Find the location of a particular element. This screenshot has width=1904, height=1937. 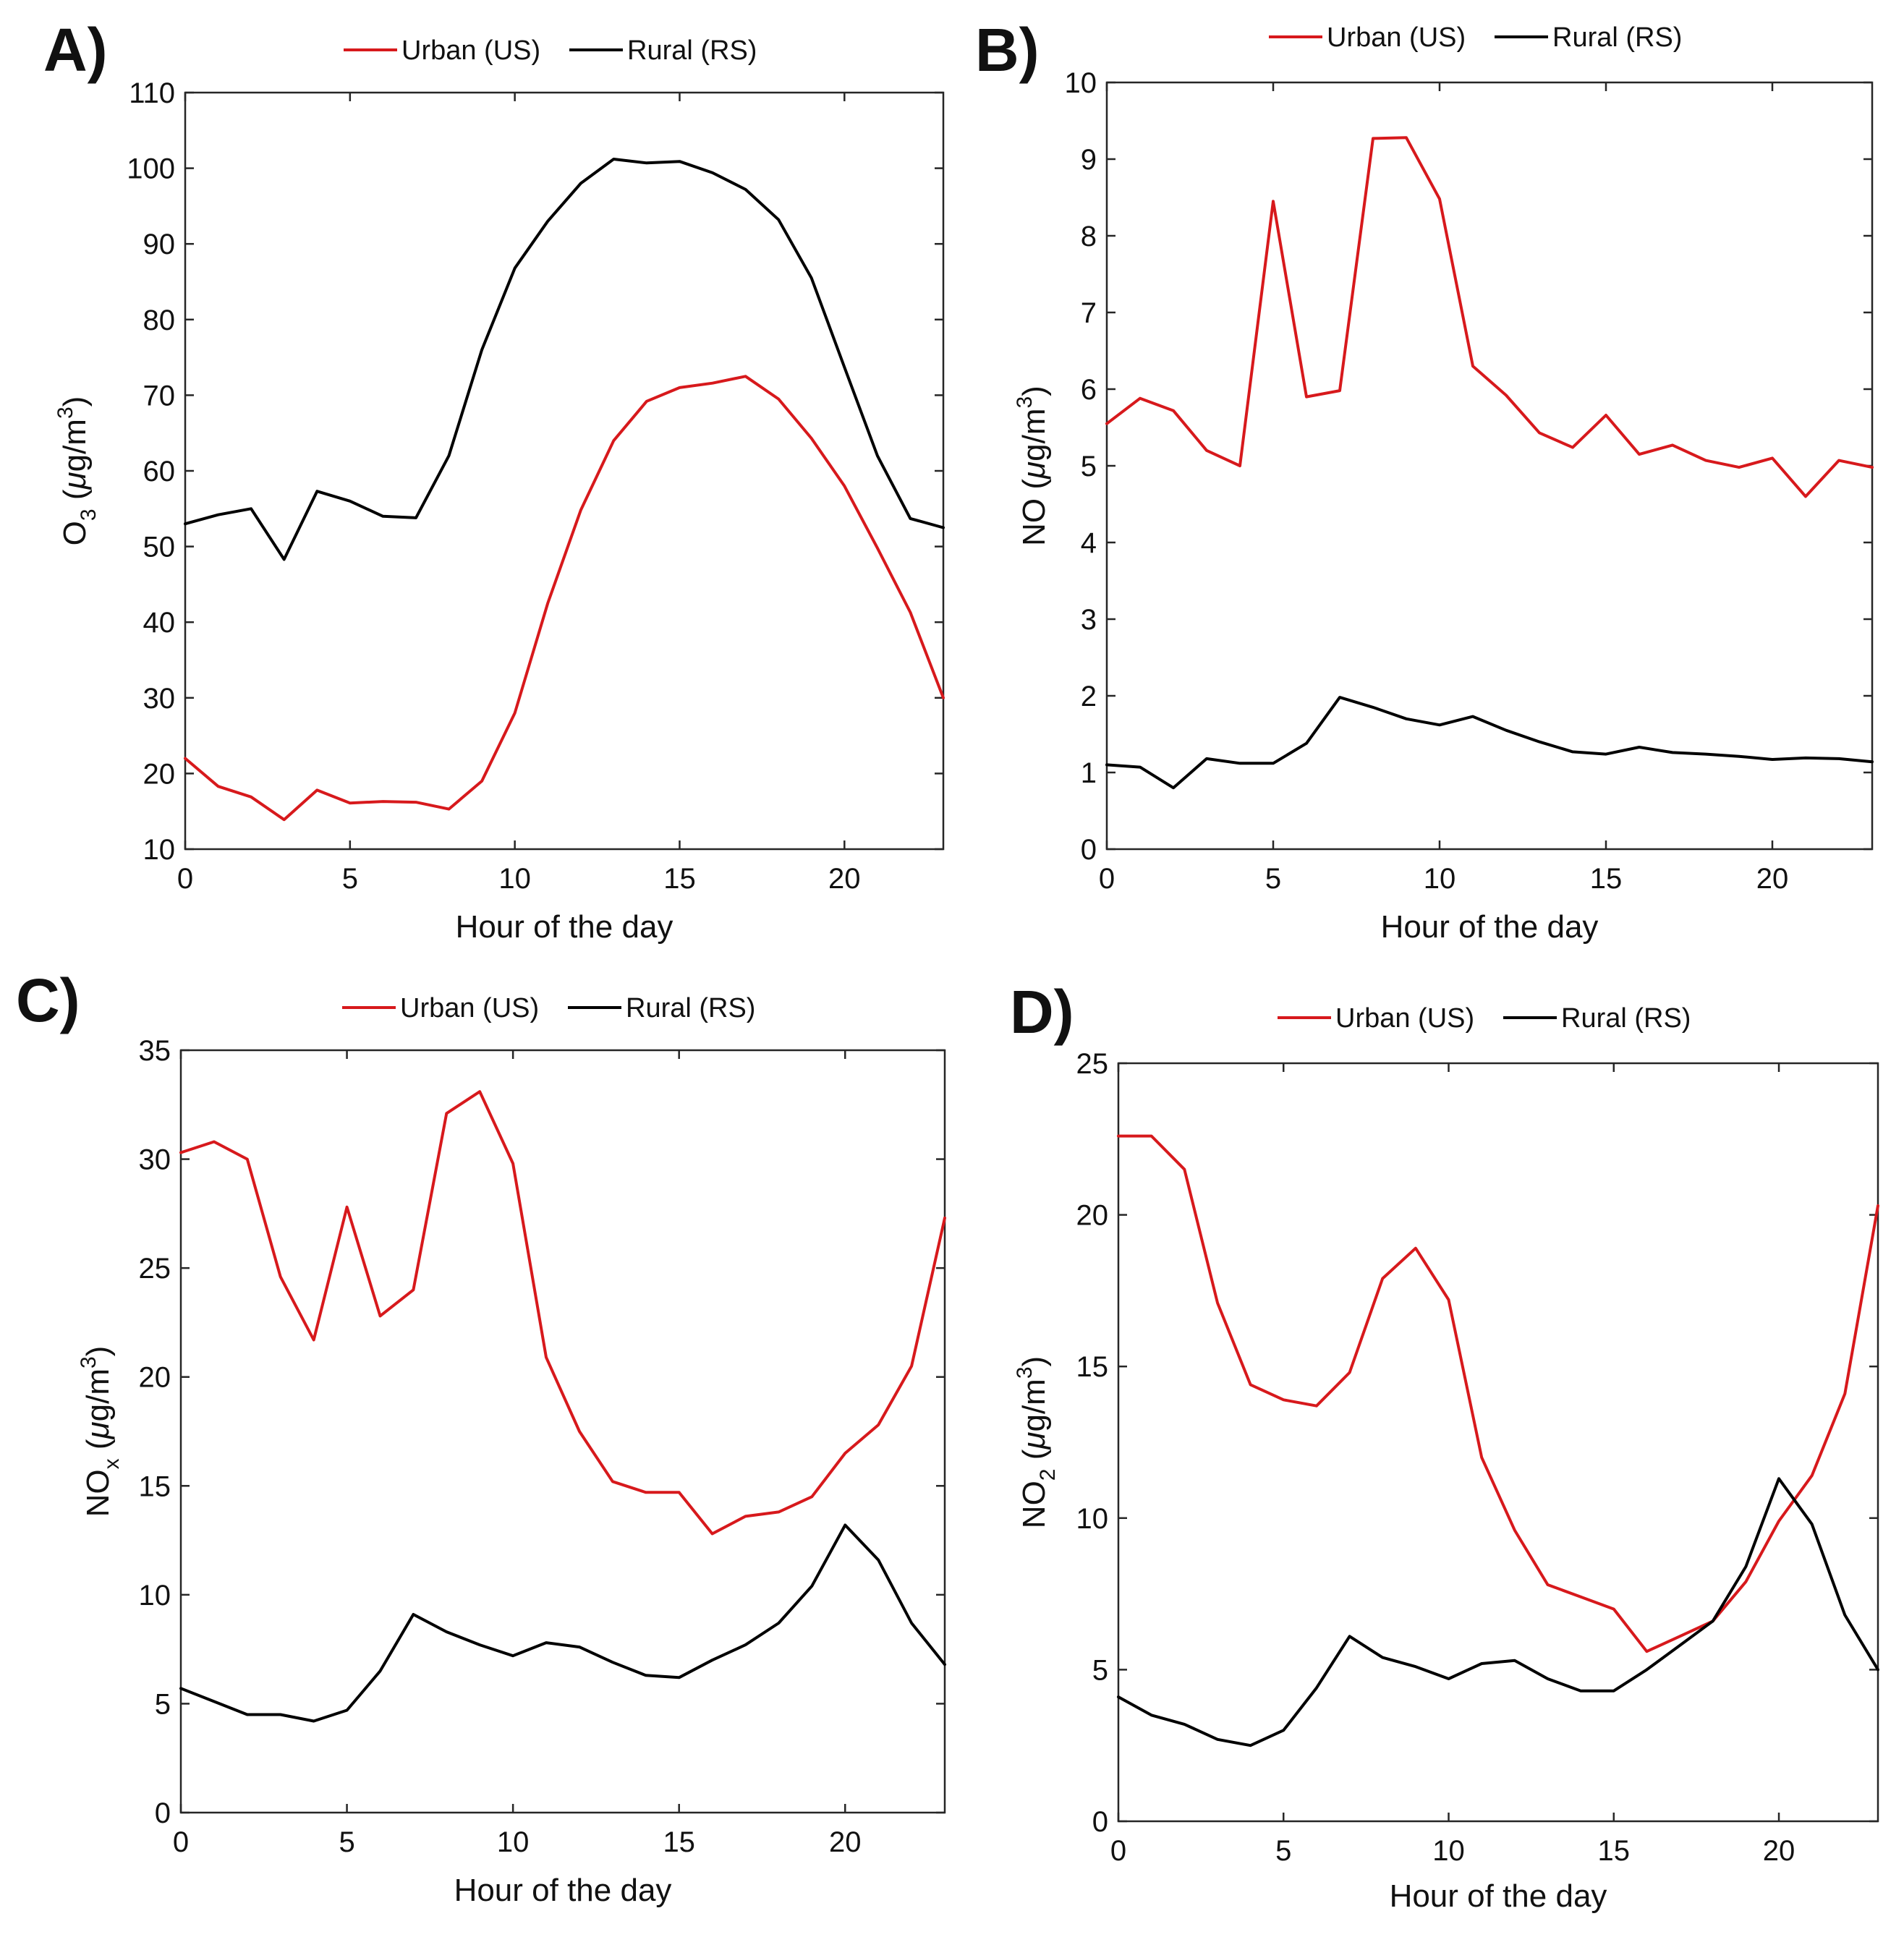

y-tick-label: 8 is located at coordinates (1089, 236).